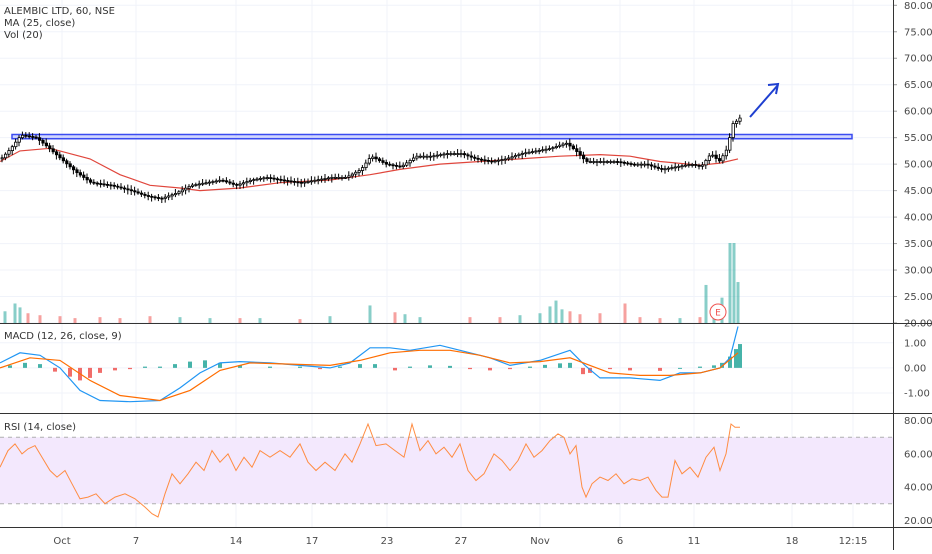 This screenshot has height=554, width=932. I want to click on rsi-band, so click(446, 470).